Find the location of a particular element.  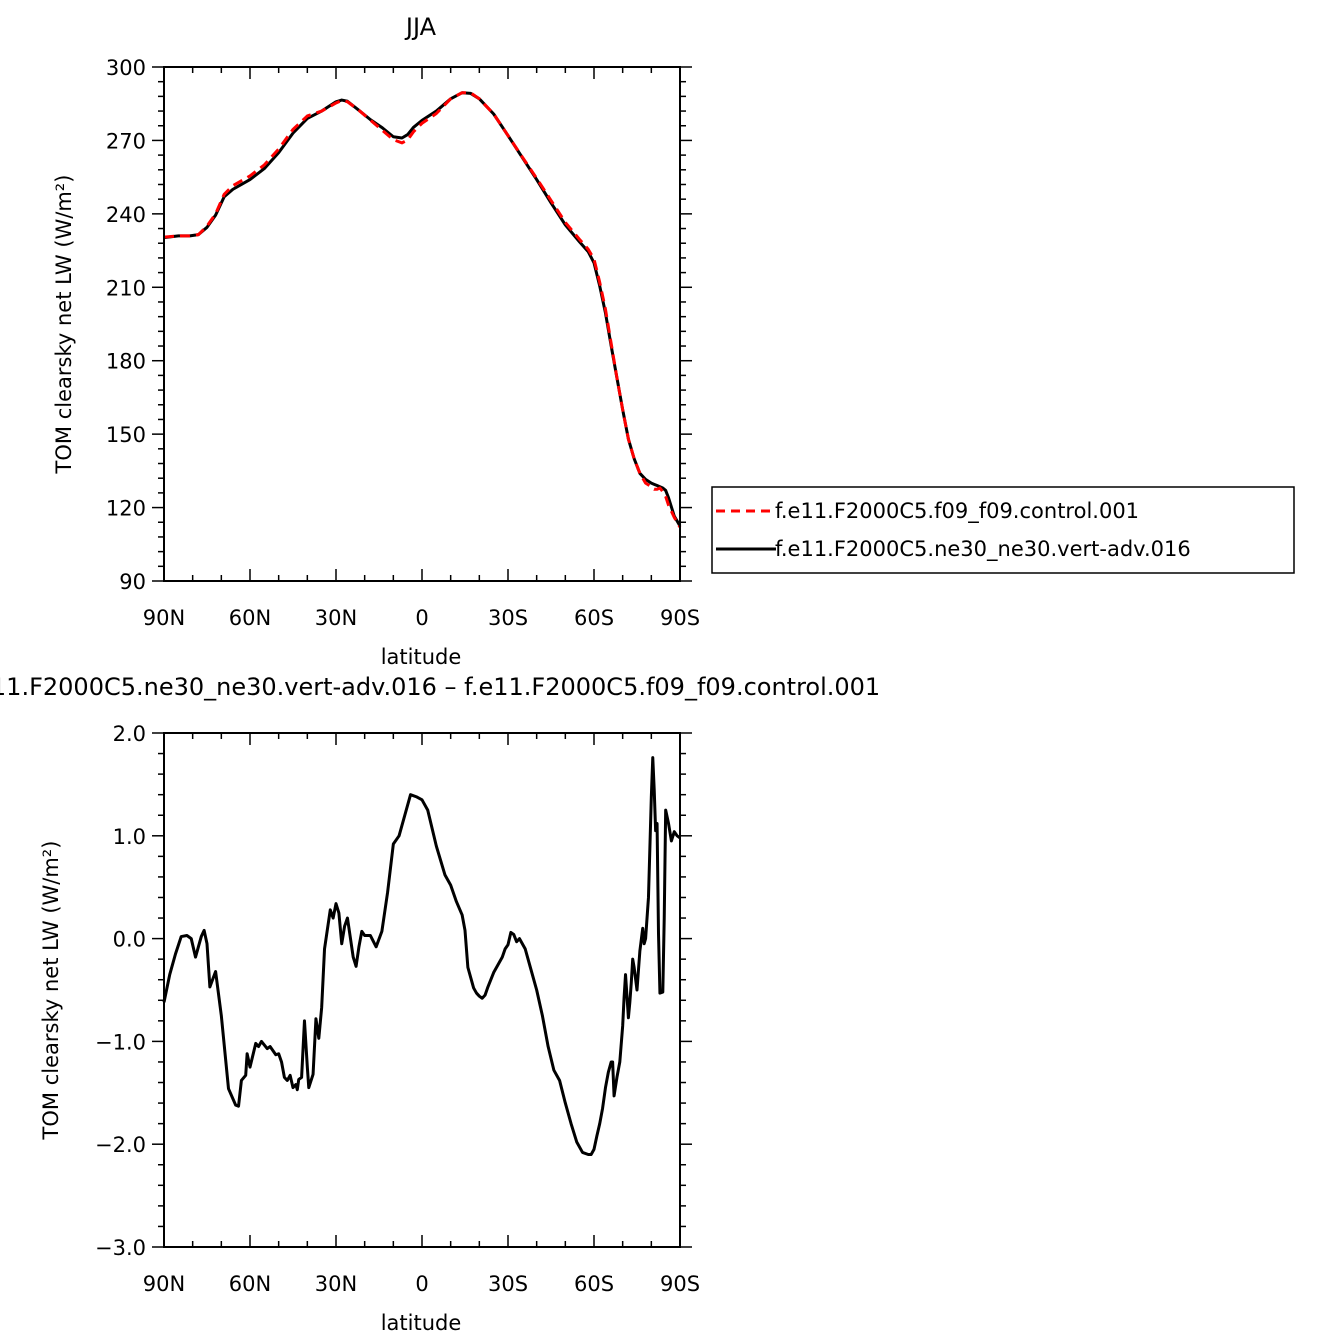

top-plot-frame is located at coordinates (422, 324).